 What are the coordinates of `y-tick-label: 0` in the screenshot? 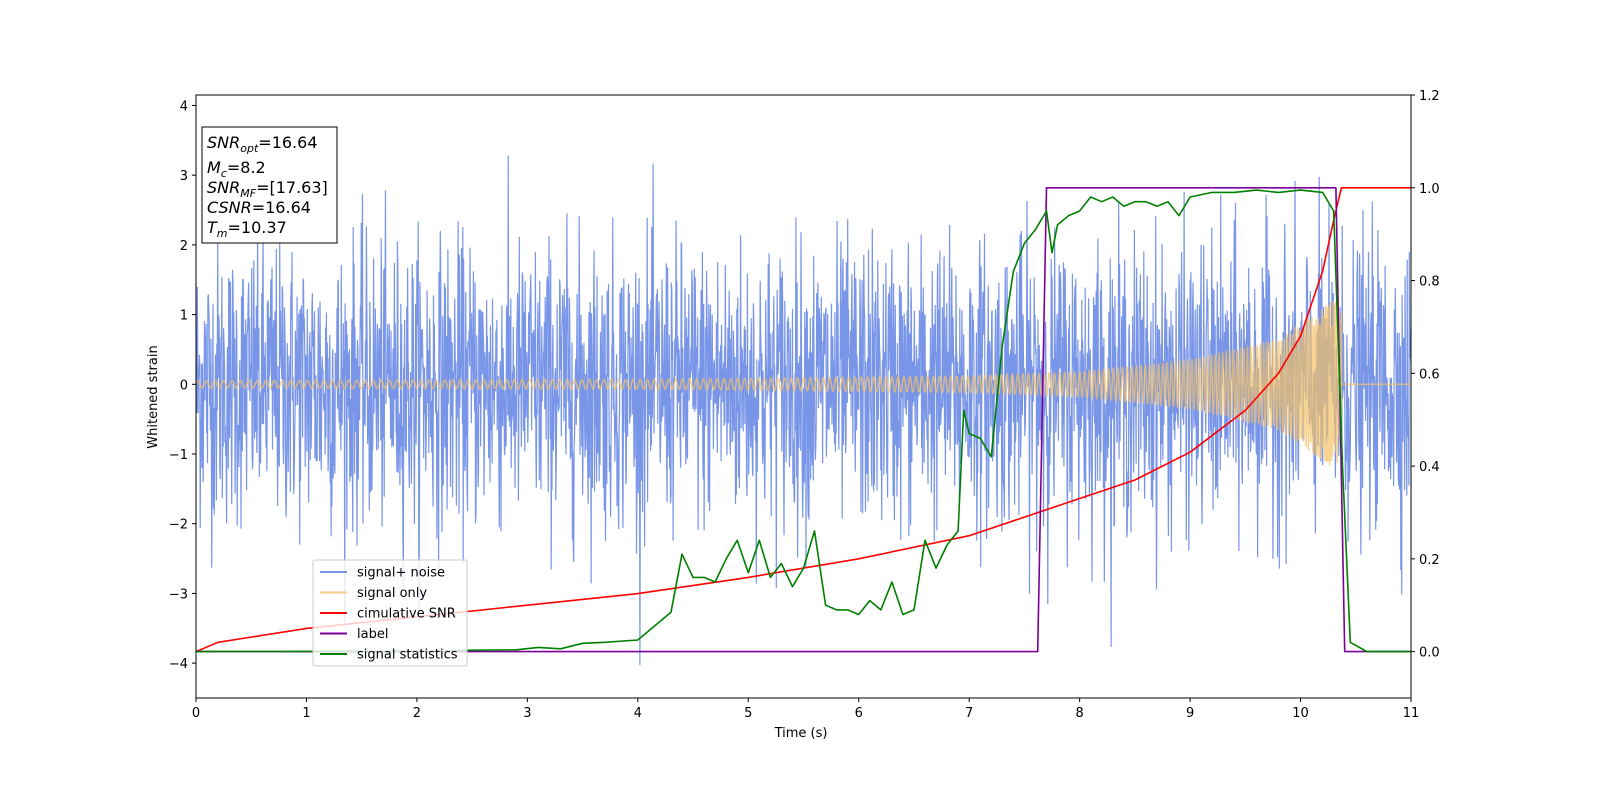 It's located at (184, 385).